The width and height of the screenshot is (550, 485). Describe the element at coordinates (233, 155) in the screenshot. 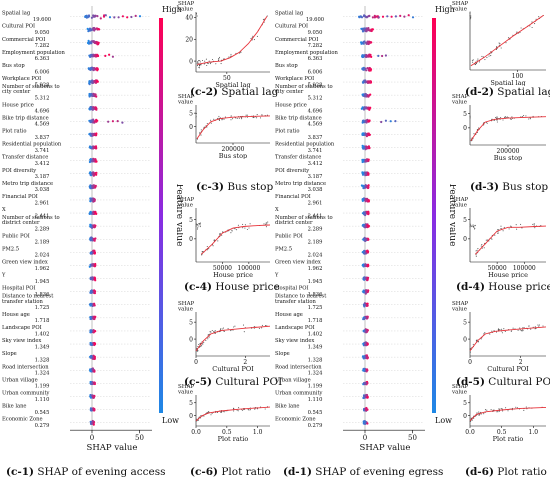

I see `x-axis-title: Bus stop` at that location.